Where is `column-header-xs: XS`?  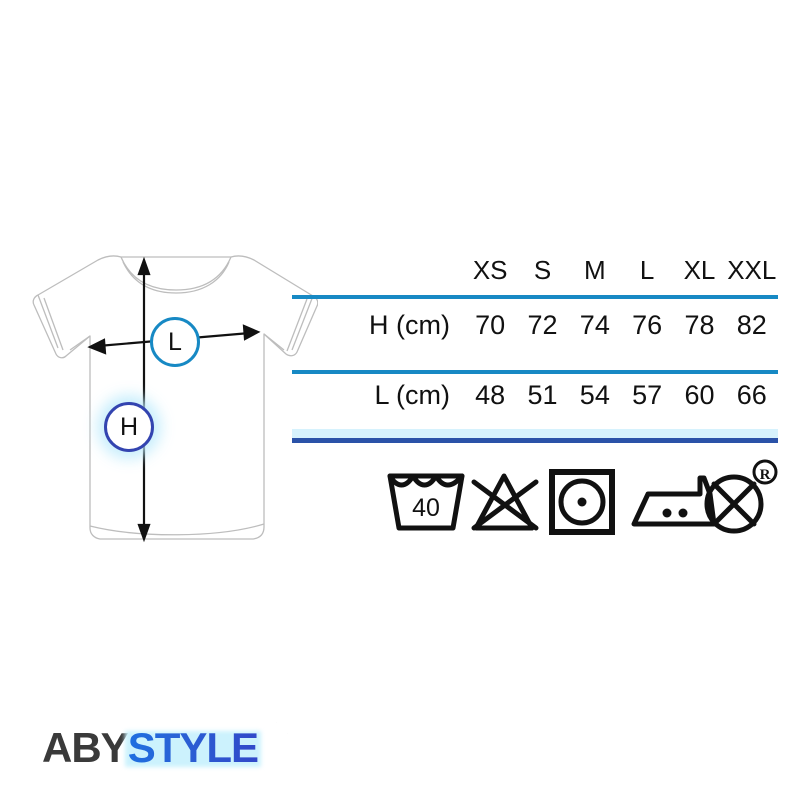
column-header-xs: XS is located at coordinates (490, 269).